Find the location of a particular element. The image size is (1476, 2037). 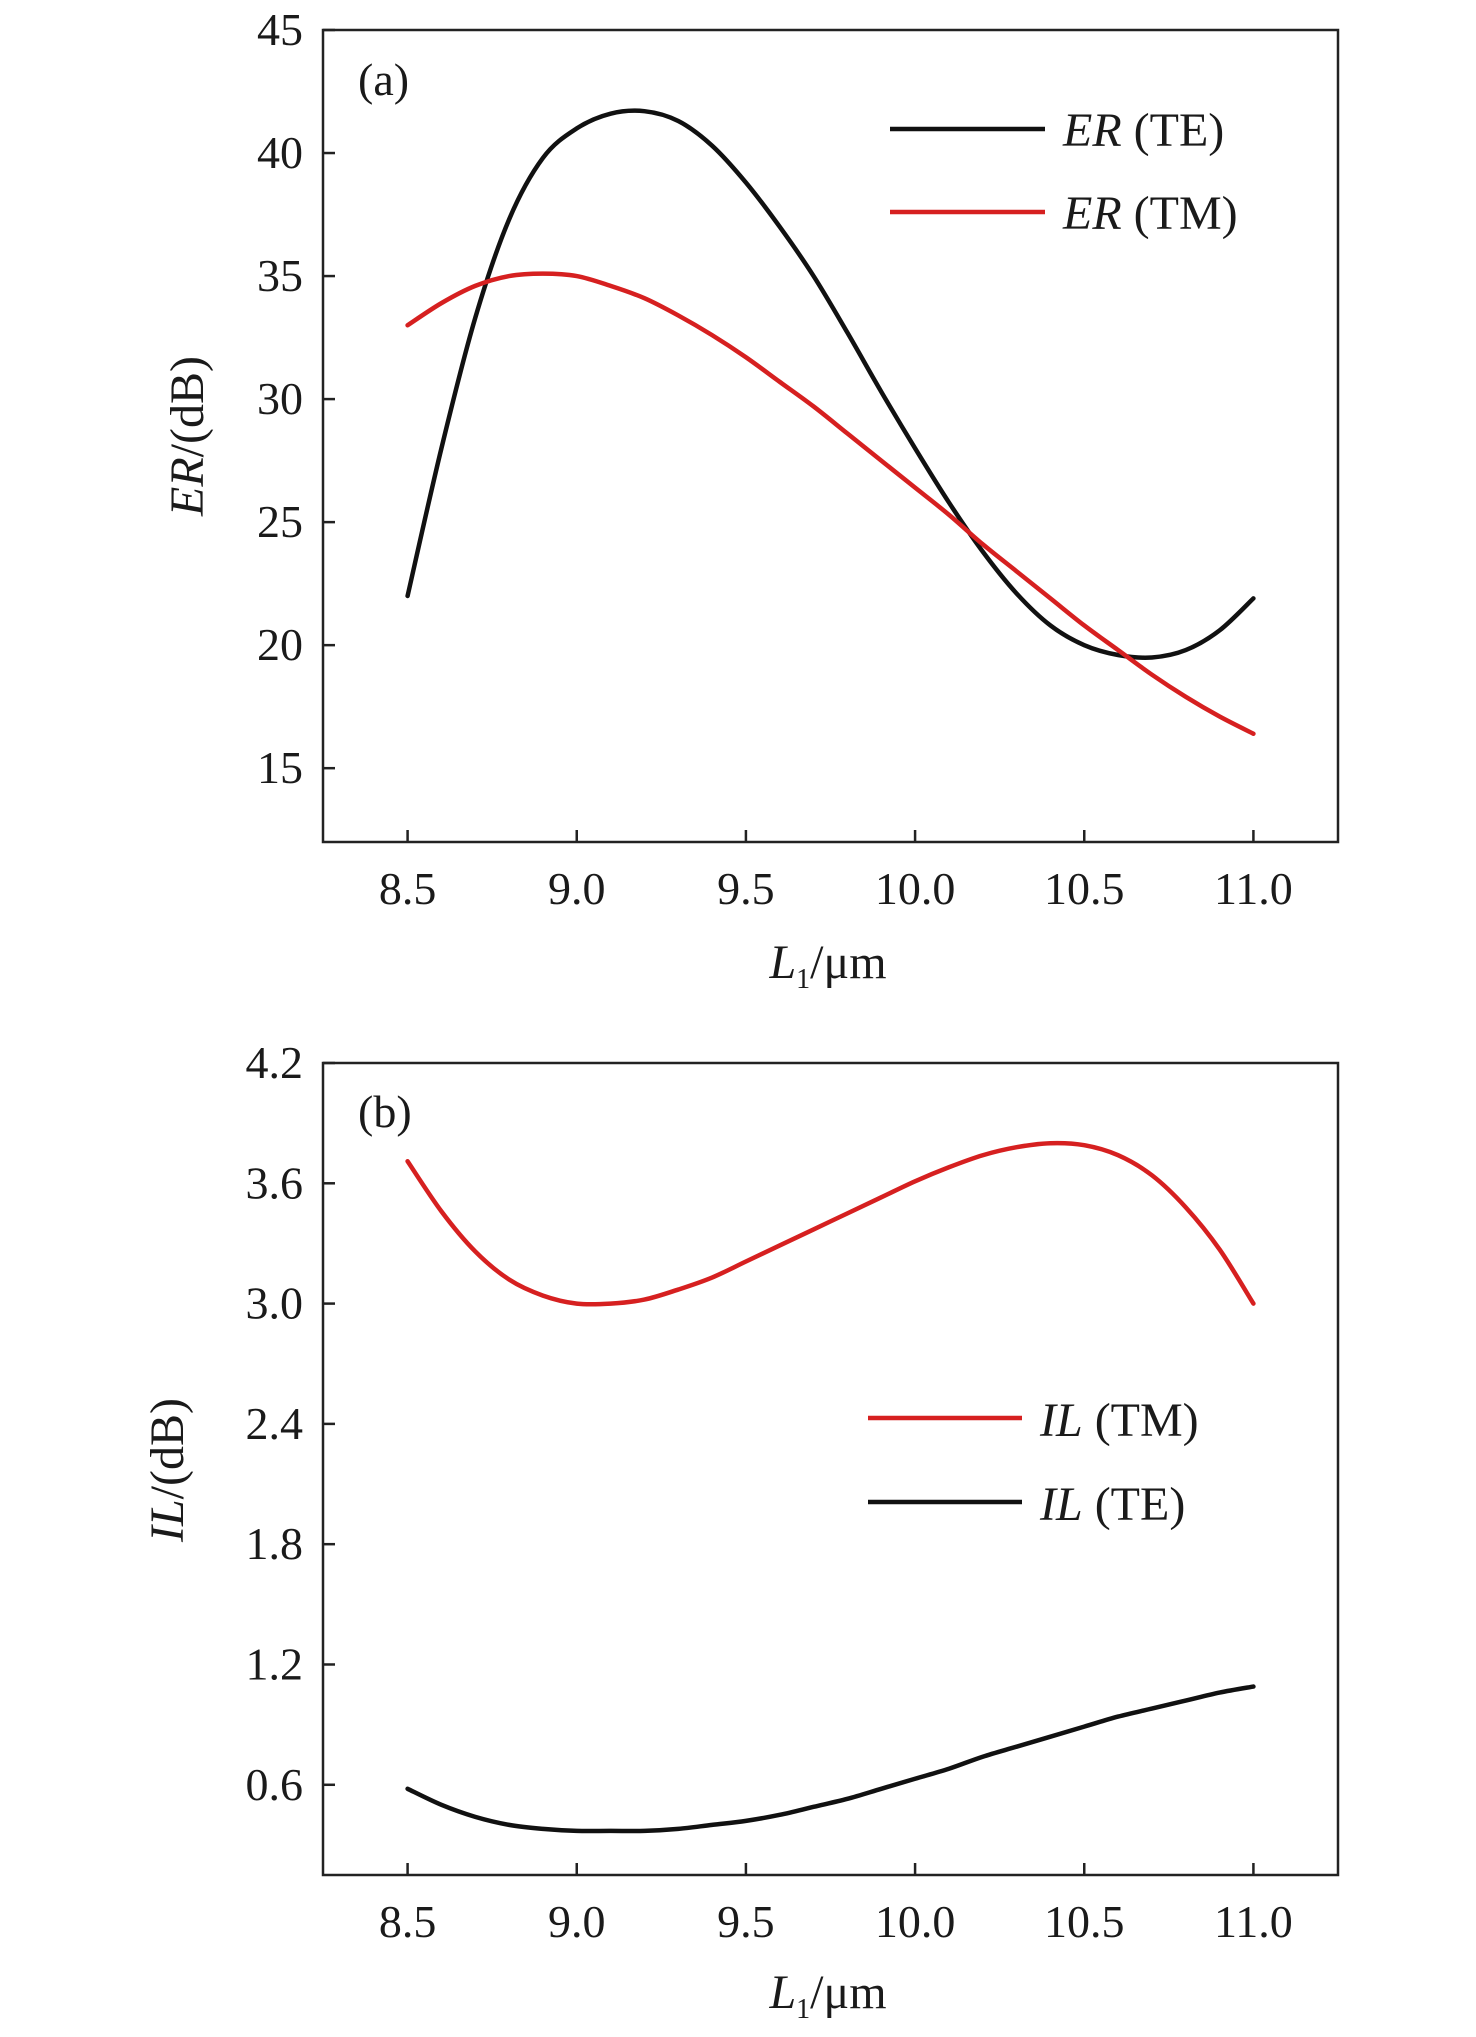

panel-b-label: (b) is located at coordinates (385, 1111).